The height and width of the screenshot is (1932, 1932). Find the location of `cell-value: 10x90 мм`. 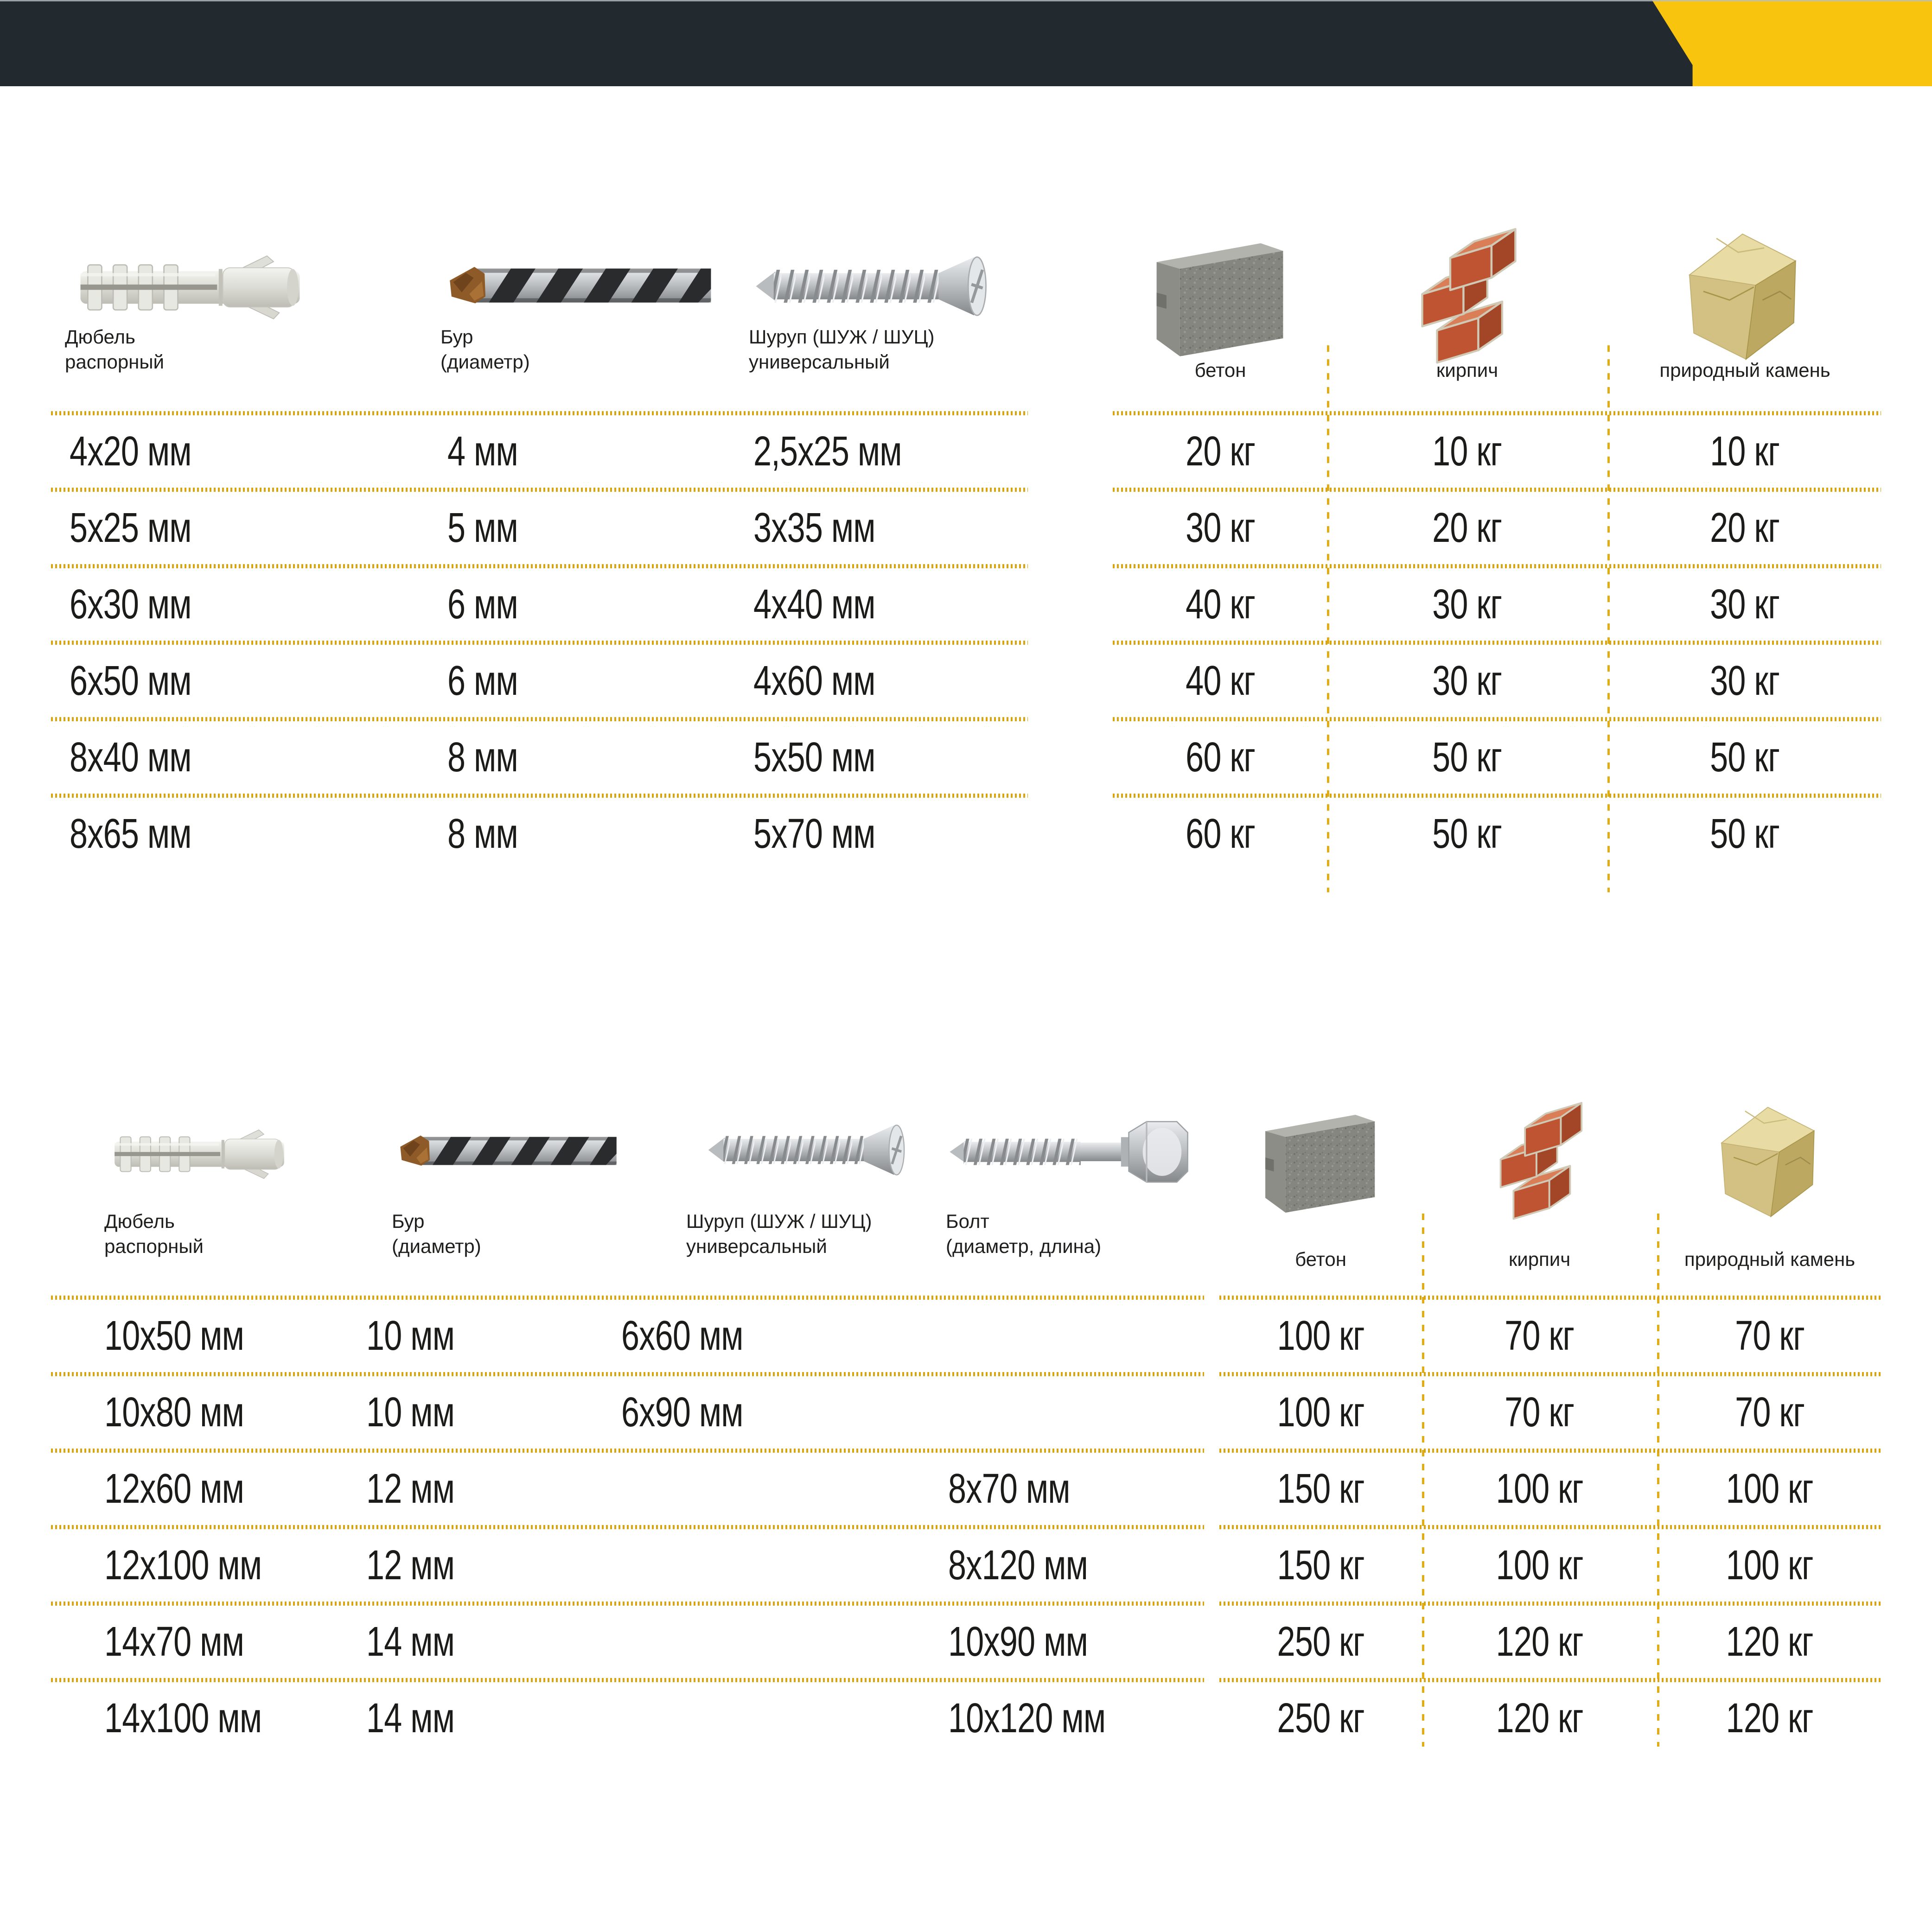

cell-value: 10x90 мм is located at coordinates (1018, 1642).